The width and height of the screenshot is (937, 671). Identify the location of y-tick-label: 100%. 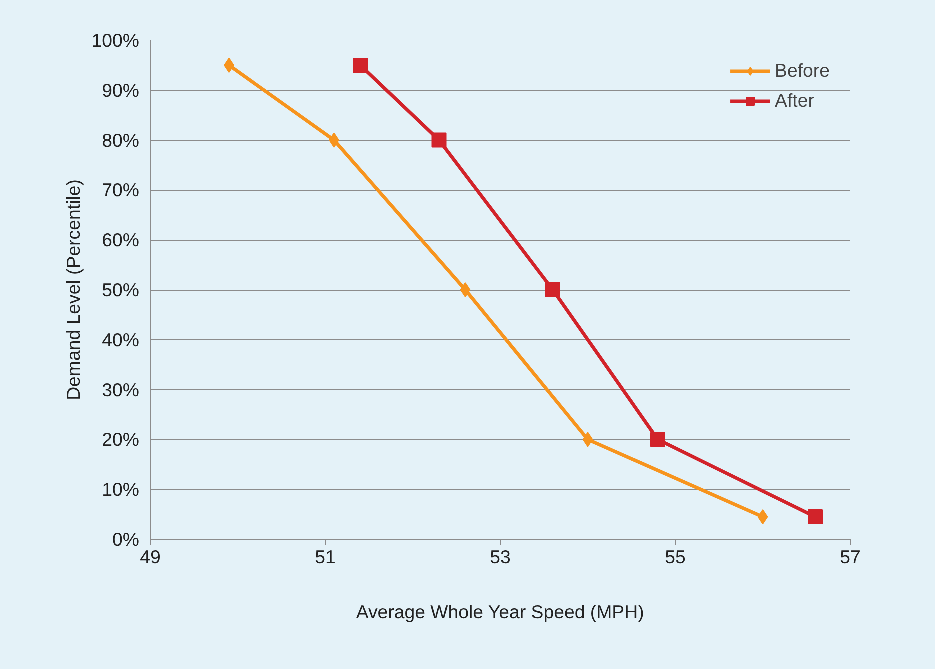
(116, 40).